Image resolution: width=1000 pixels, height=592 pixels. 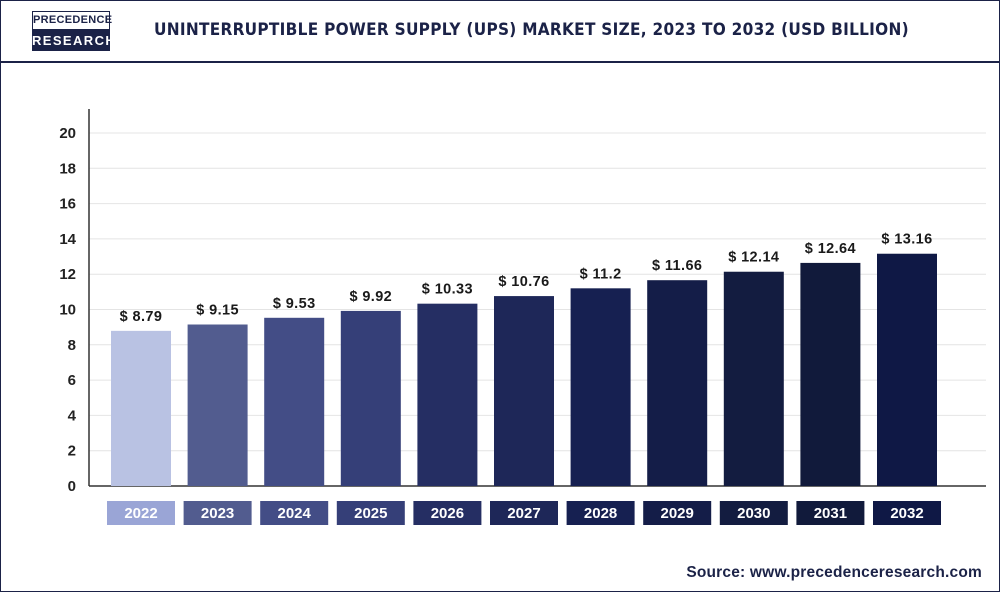 What do you see at coordinates (72, 380) in the screenshot?
I see `y-tick-label: 6` at bounding box center [72, 380].